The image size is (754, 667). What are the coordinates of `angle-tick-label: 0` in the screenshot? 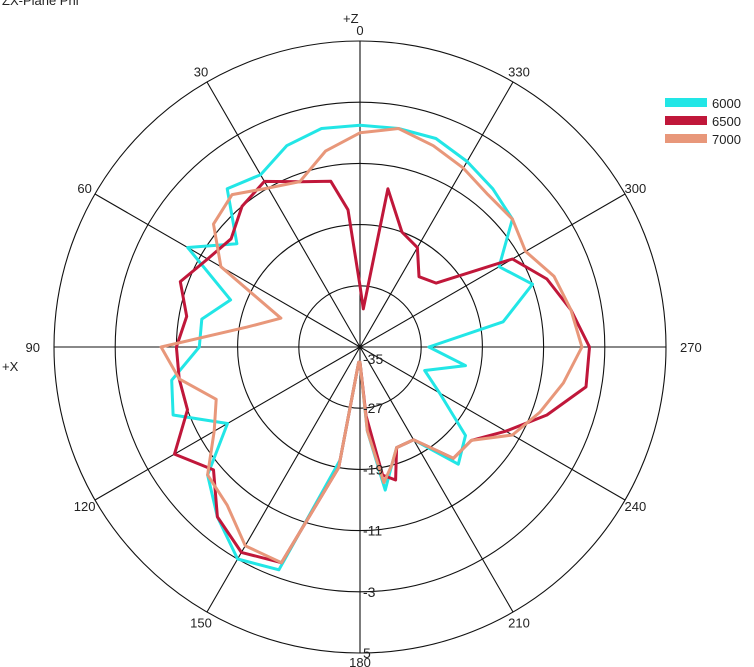 It's located at (359, 30).